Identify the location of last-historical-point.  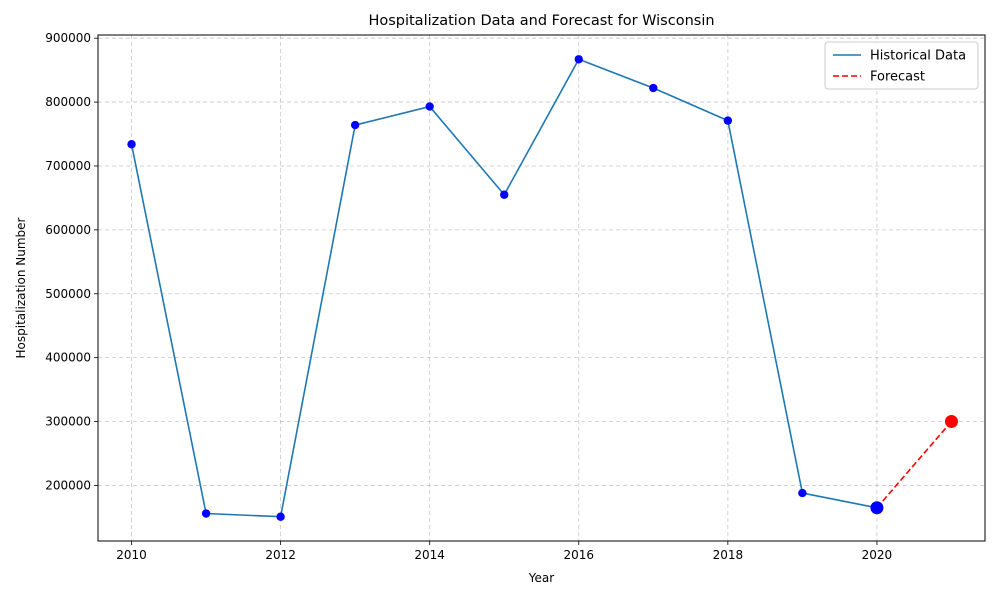
(877, 508).